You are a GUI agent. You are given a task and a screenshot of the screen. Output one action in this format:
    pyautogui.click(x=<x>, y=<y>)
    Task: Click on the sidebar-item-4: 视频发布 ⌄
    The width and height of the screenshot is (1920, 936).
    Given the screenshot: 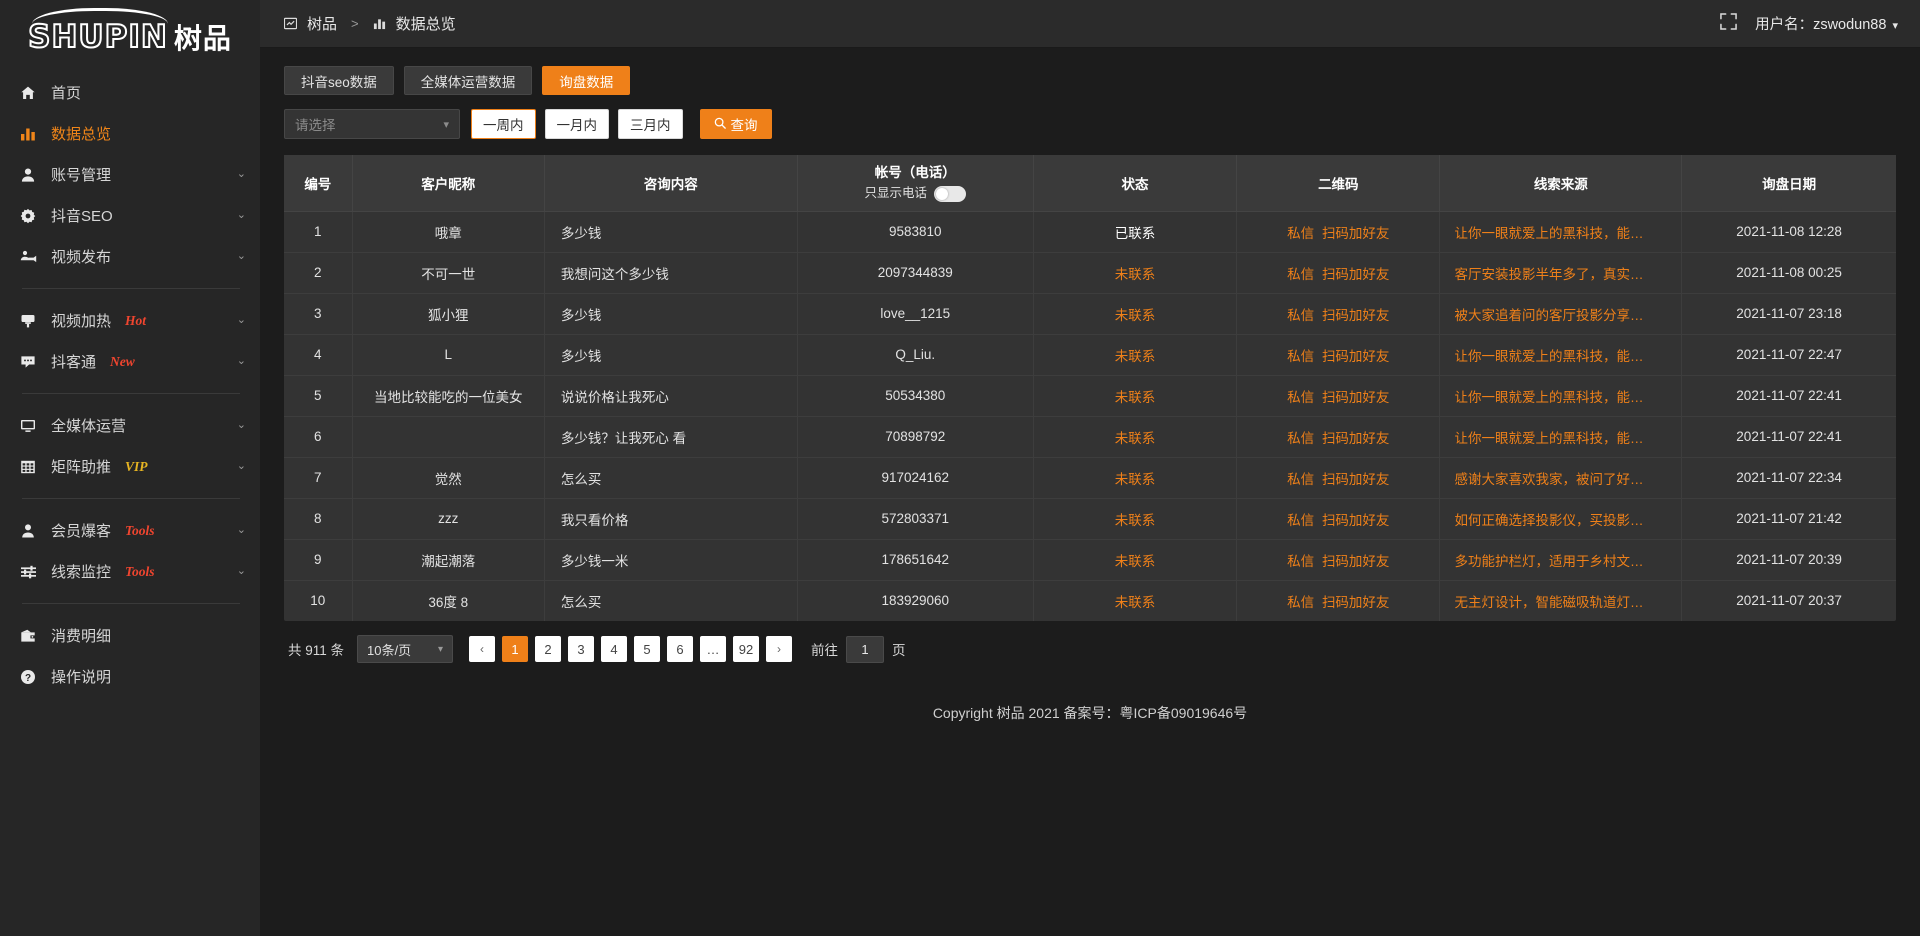 What is the action you would take?
    pyautogui.click(x=130, y=256)
    